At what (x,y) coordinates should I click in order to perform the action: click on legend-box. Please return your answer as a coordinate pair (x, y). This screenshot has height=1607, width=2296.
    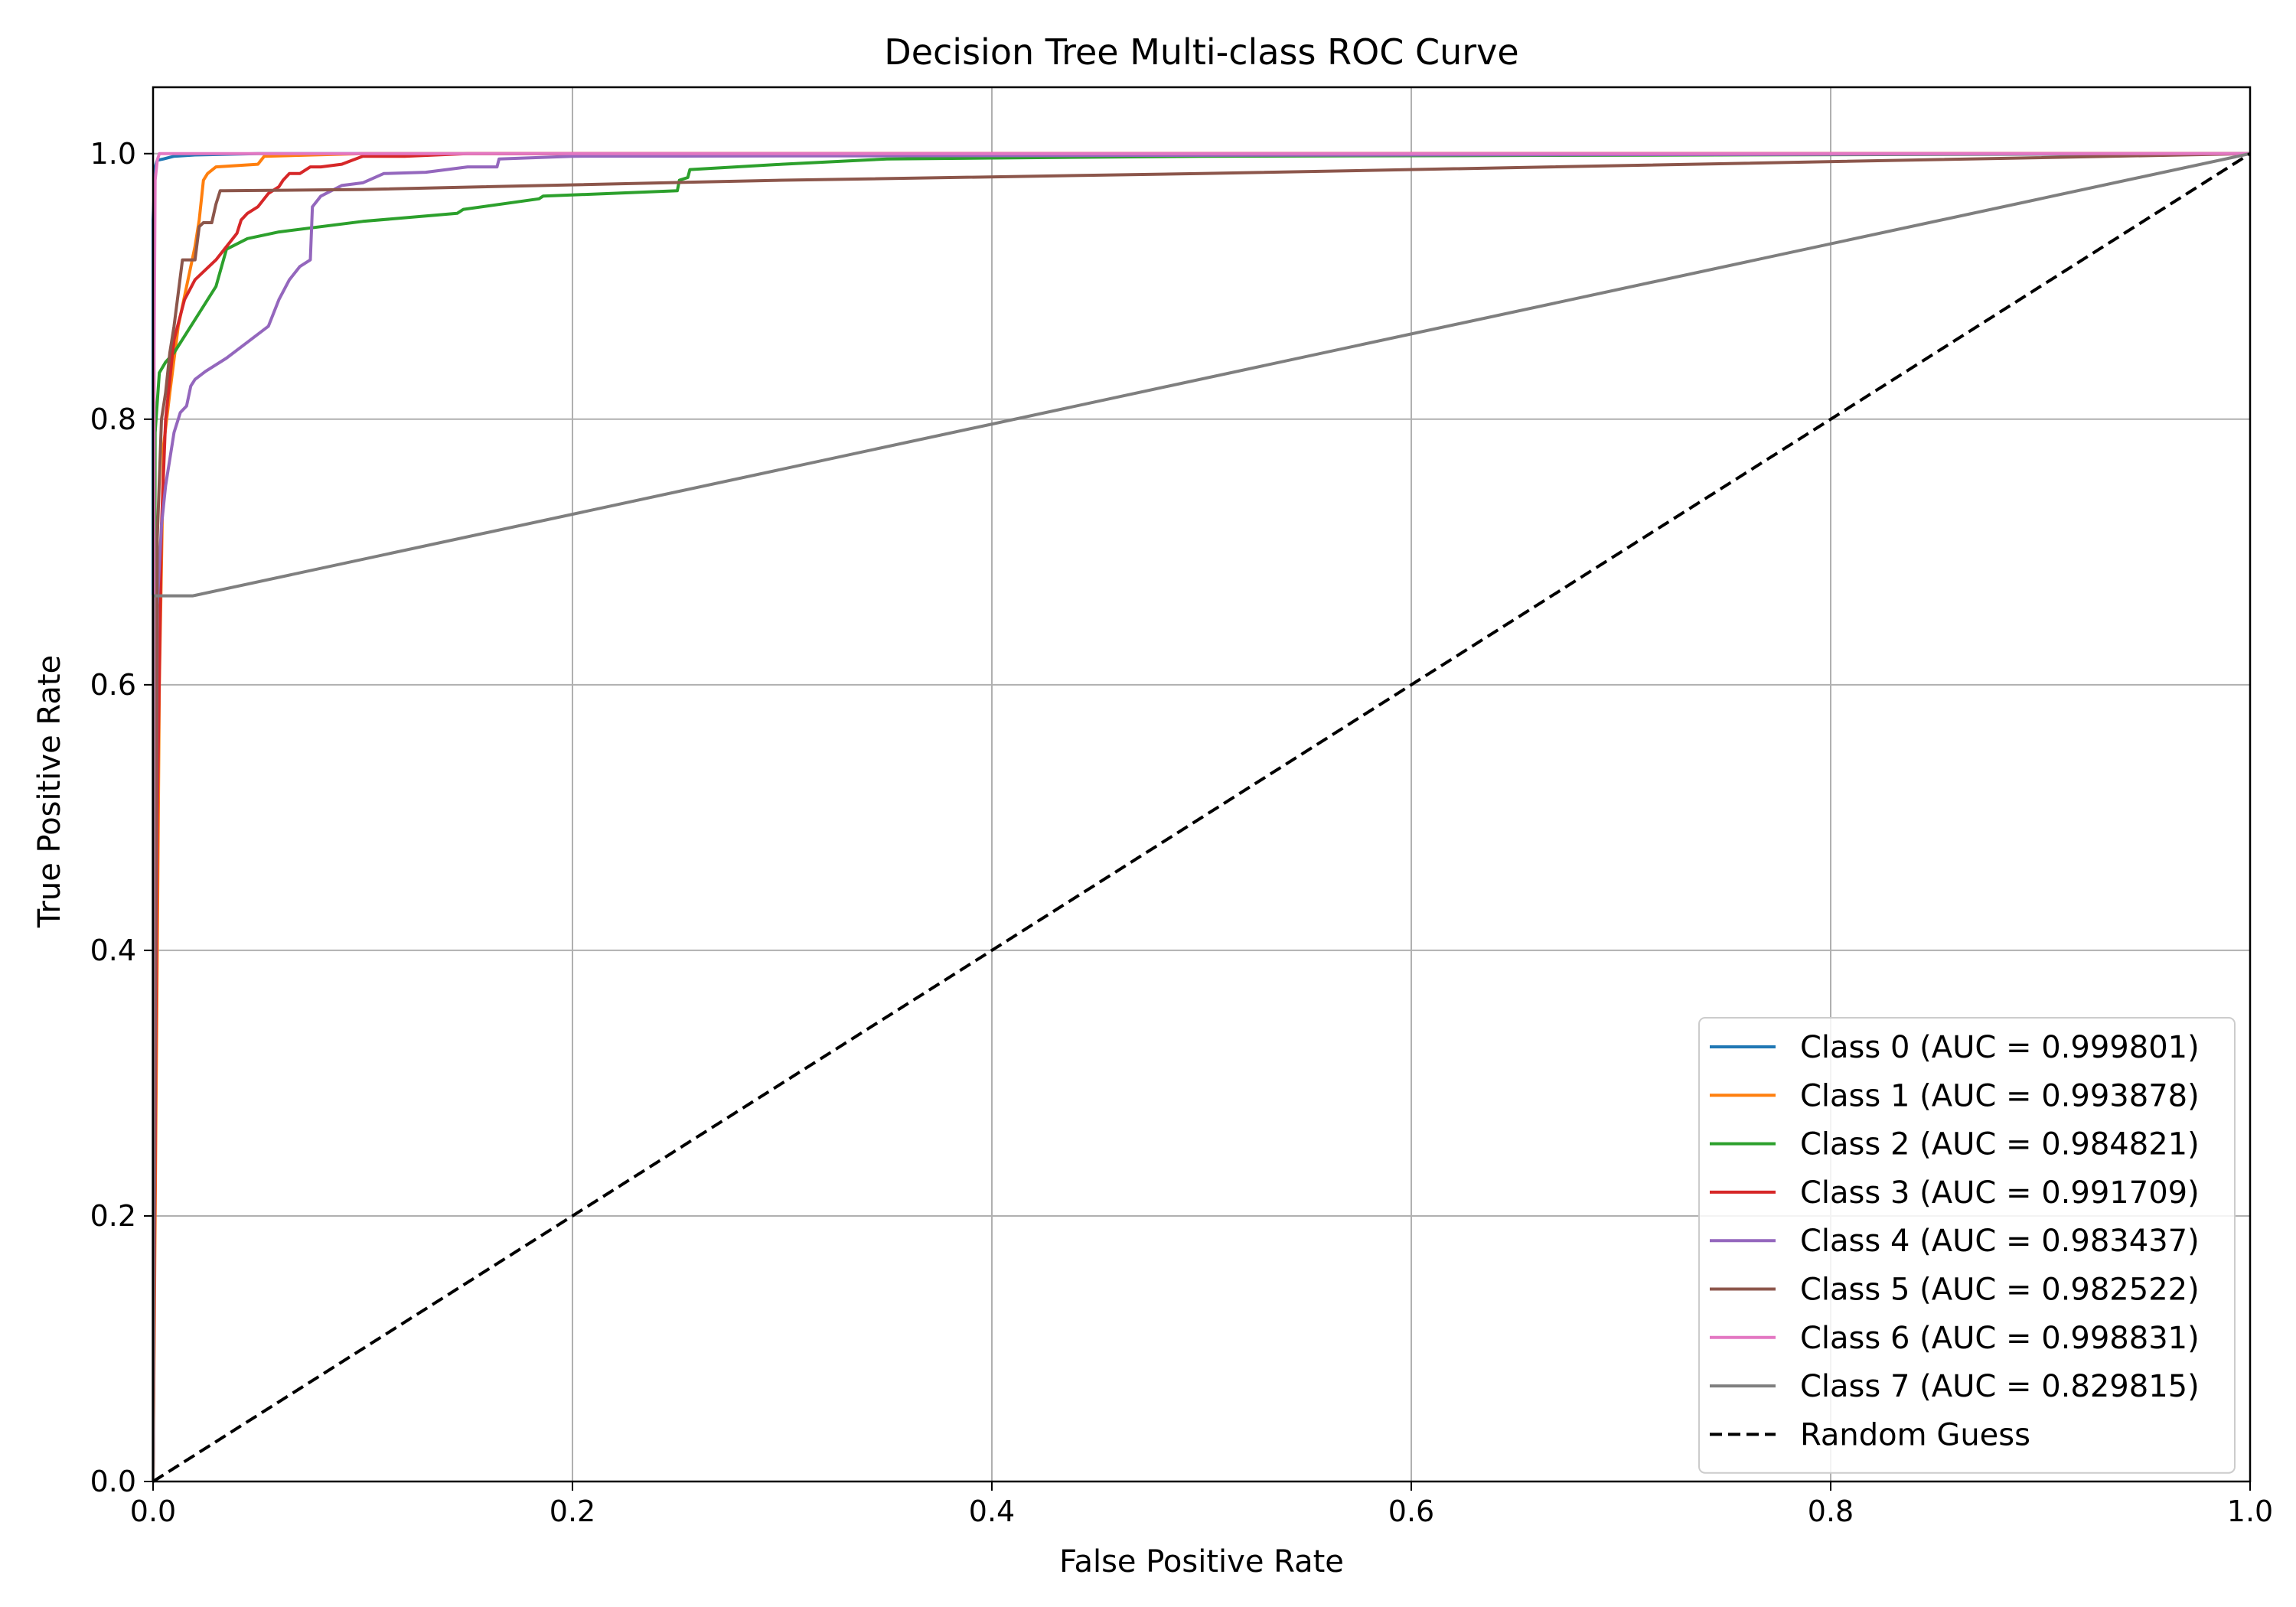
    Looking at the image, I should click on (1967, 1245).